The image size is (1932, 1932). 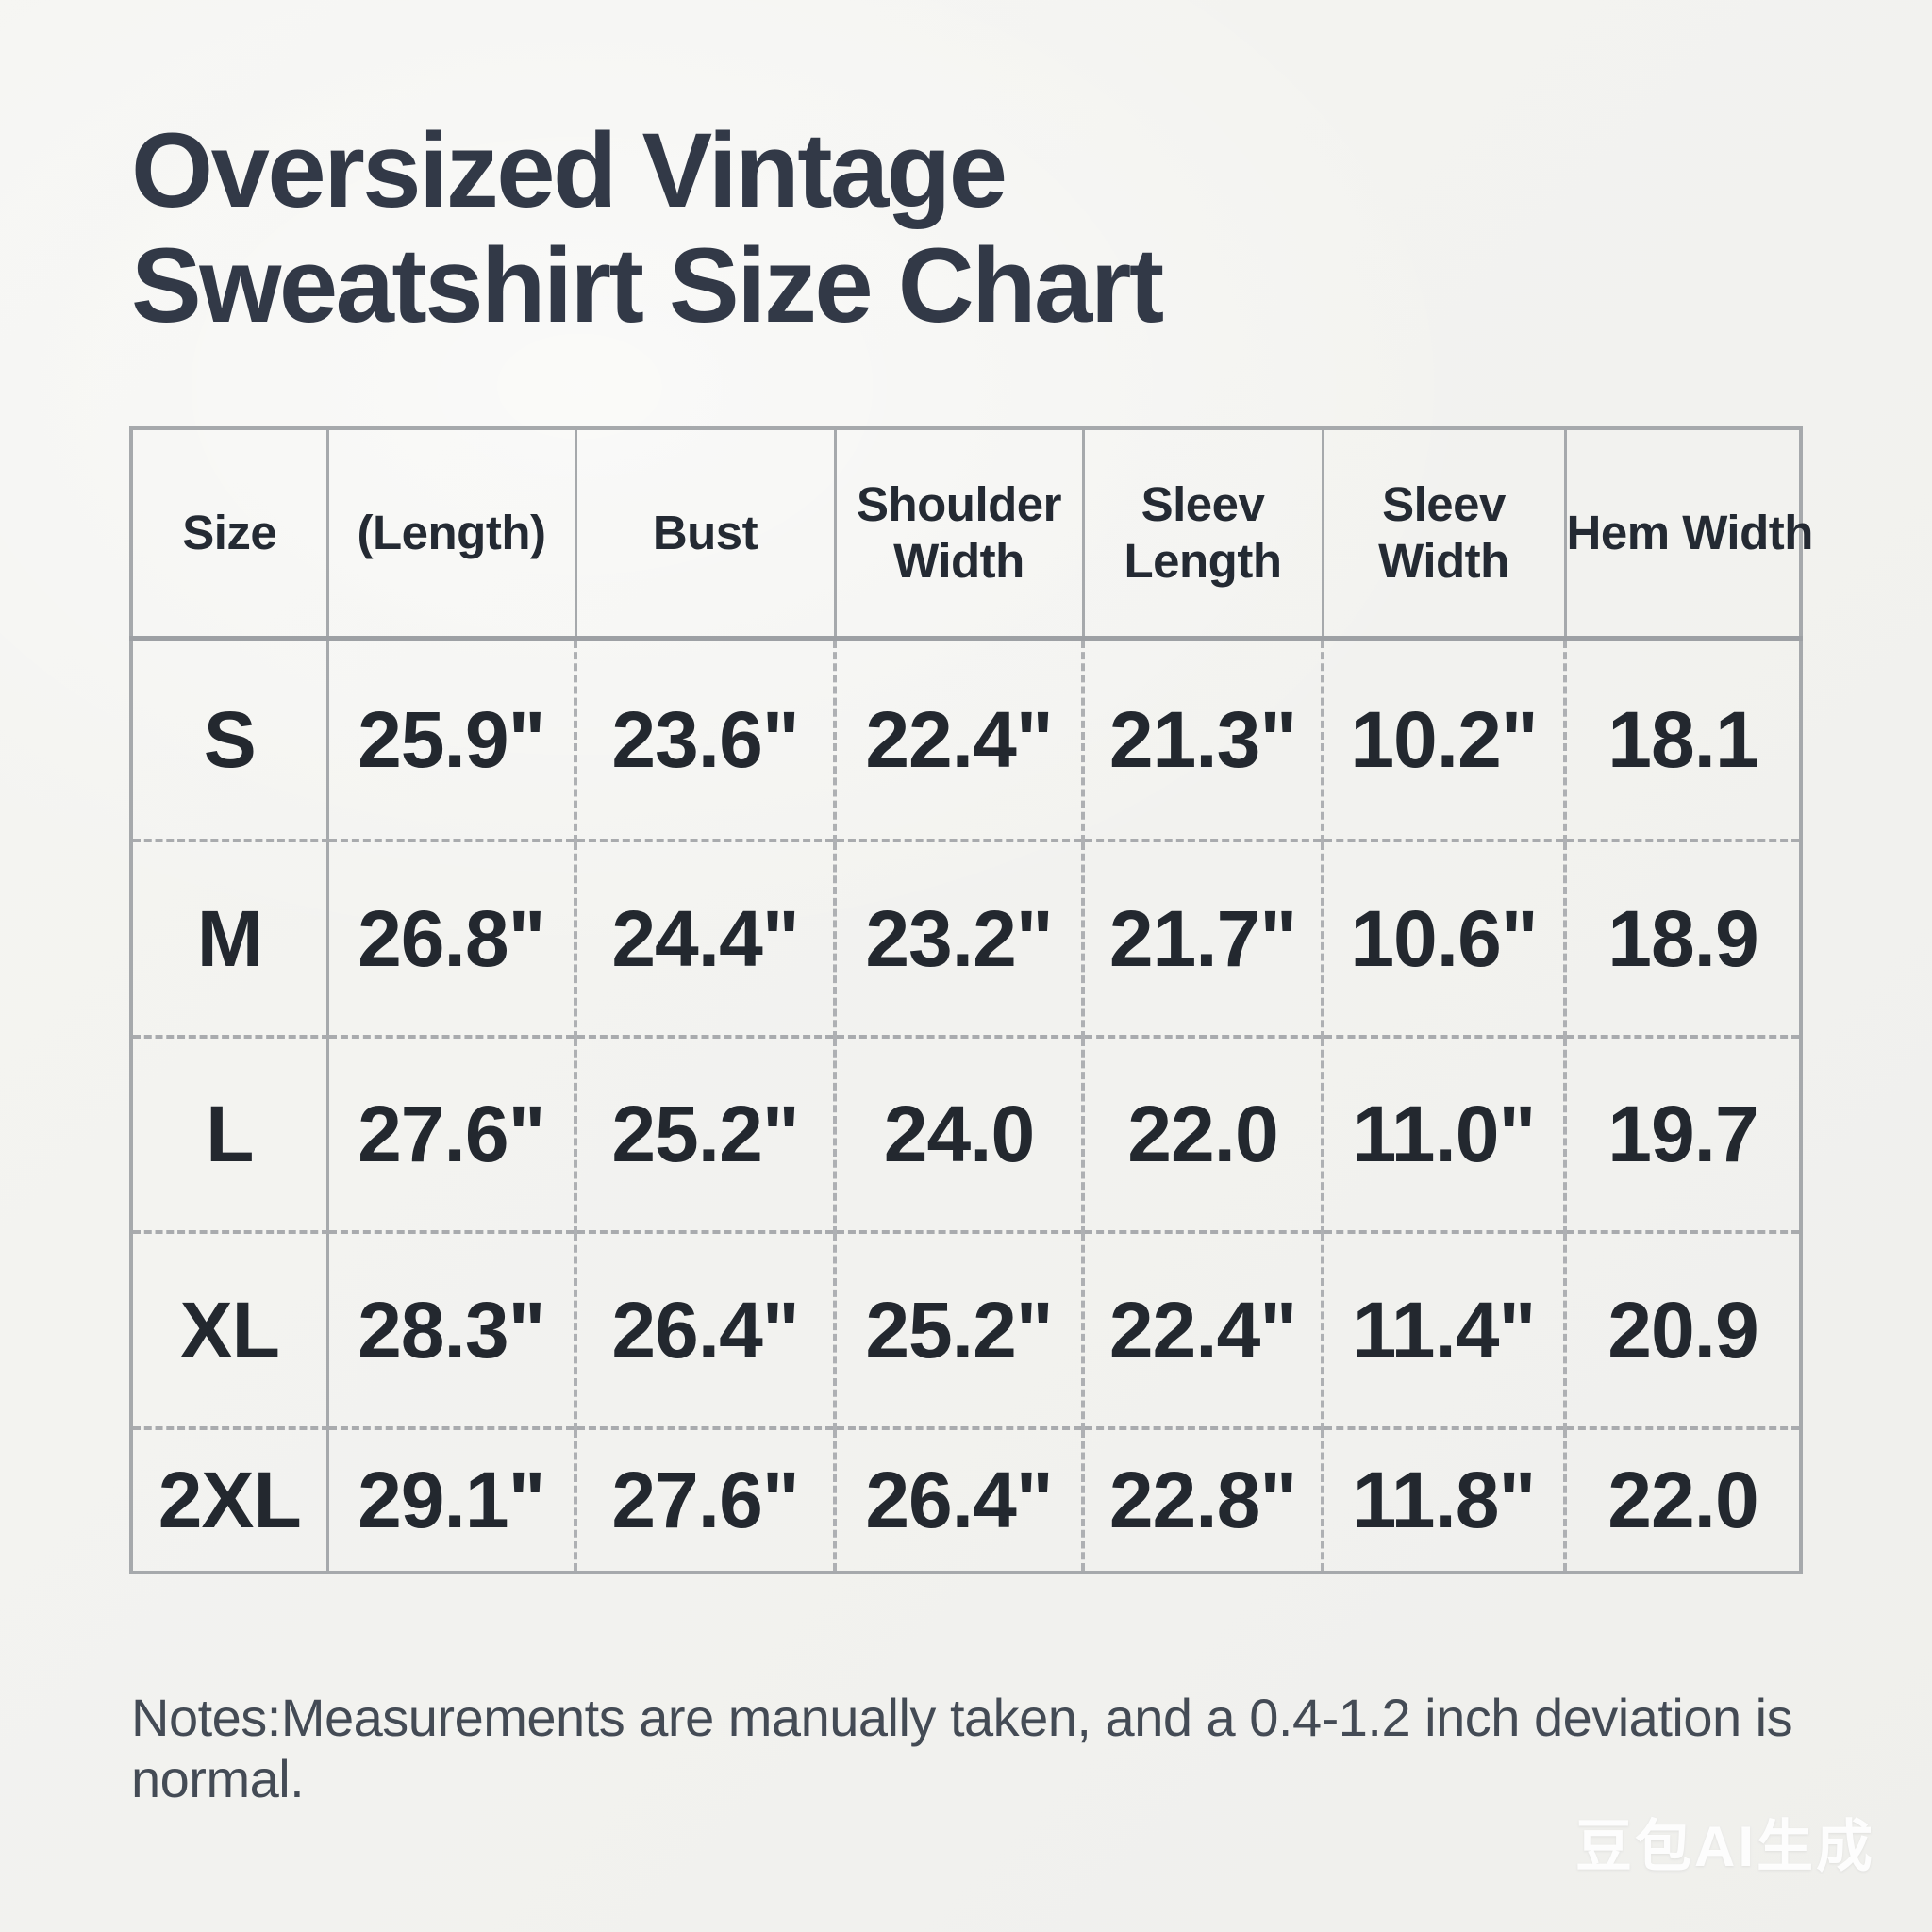 I want to click on size-cell: M, so click(x=229, y=938).